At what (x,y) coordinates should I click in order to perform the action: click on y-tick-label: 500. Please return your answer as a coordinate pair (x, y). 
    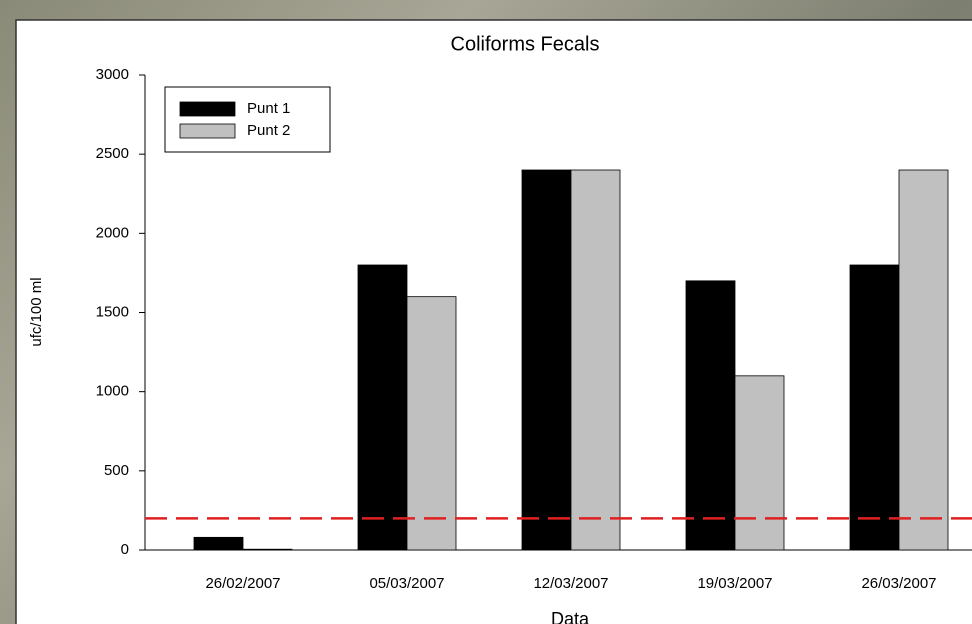
    Looking at the image, I should click on (116, 470).